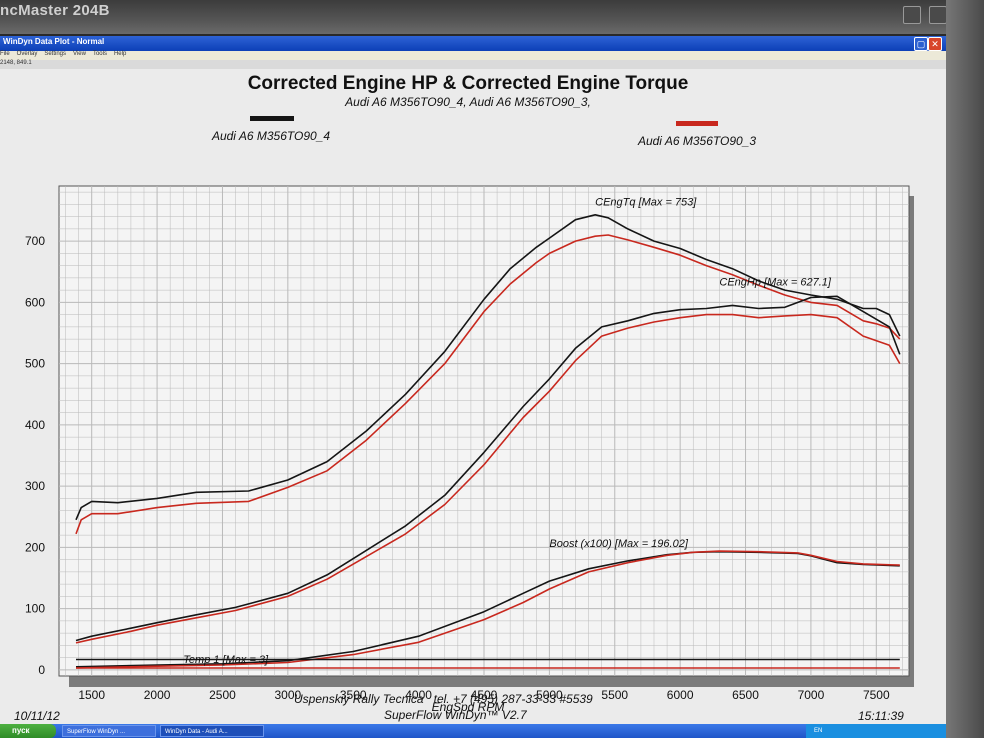 This screenshot has width=984, height=738. Describe the element at coordinates (811, 695) in the screenshot. I see `x-tick-label: 7000` at that location.